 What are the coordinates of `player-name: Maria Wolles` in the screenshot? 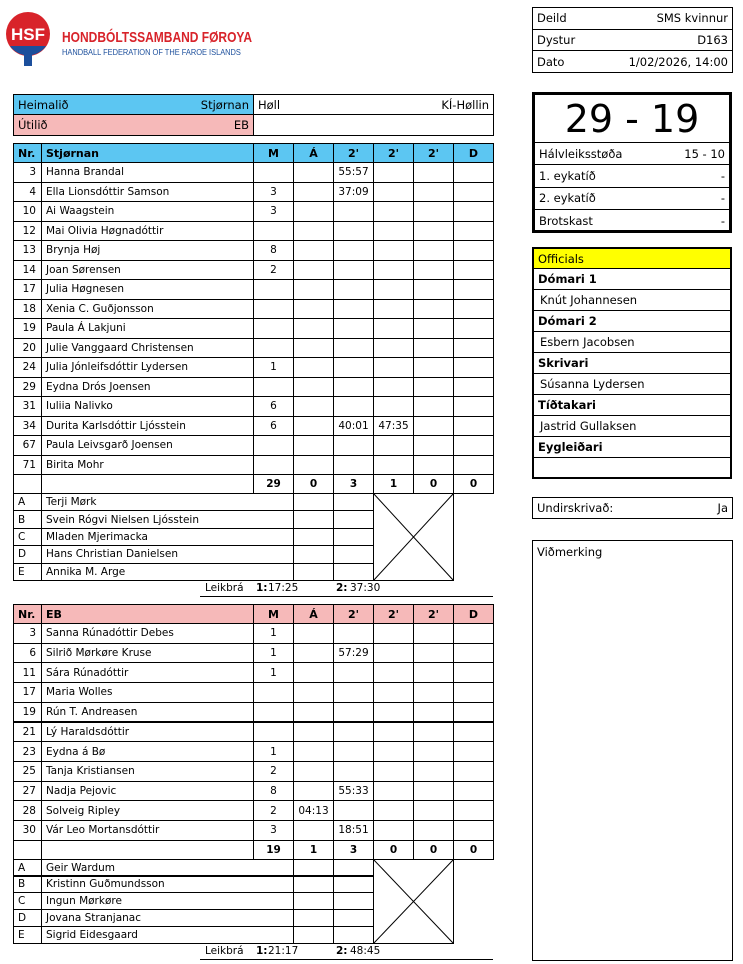 It's located at (147, 692).